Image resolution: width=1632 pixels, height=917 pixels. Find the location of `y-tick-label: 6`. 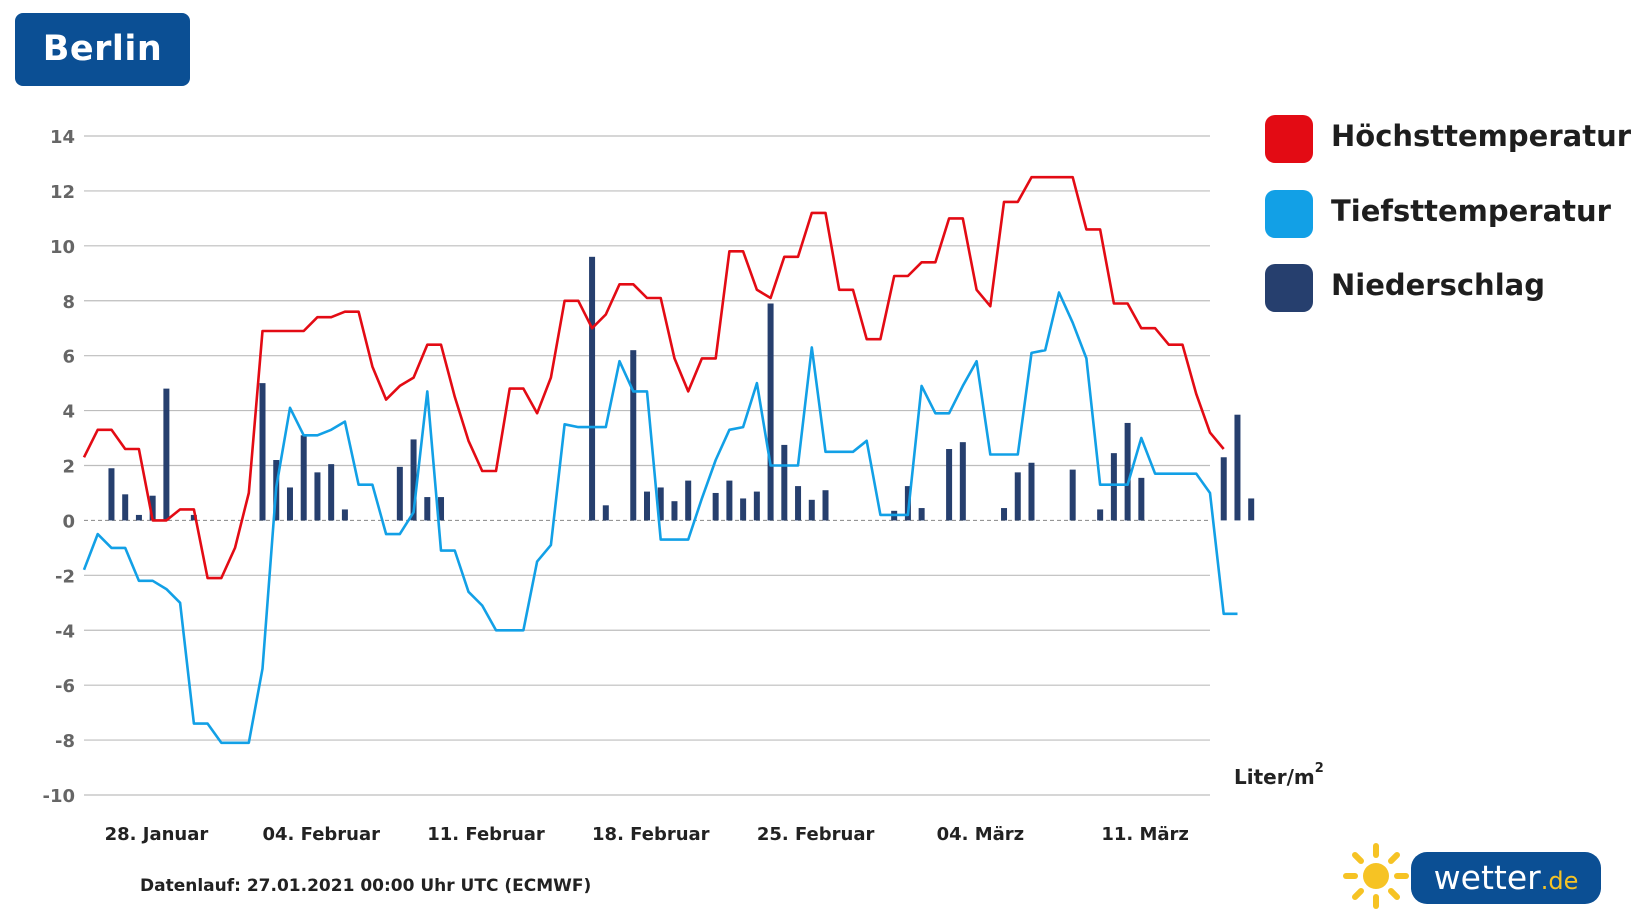

y-tick-label: 6 is located at coordinates (68, 357).